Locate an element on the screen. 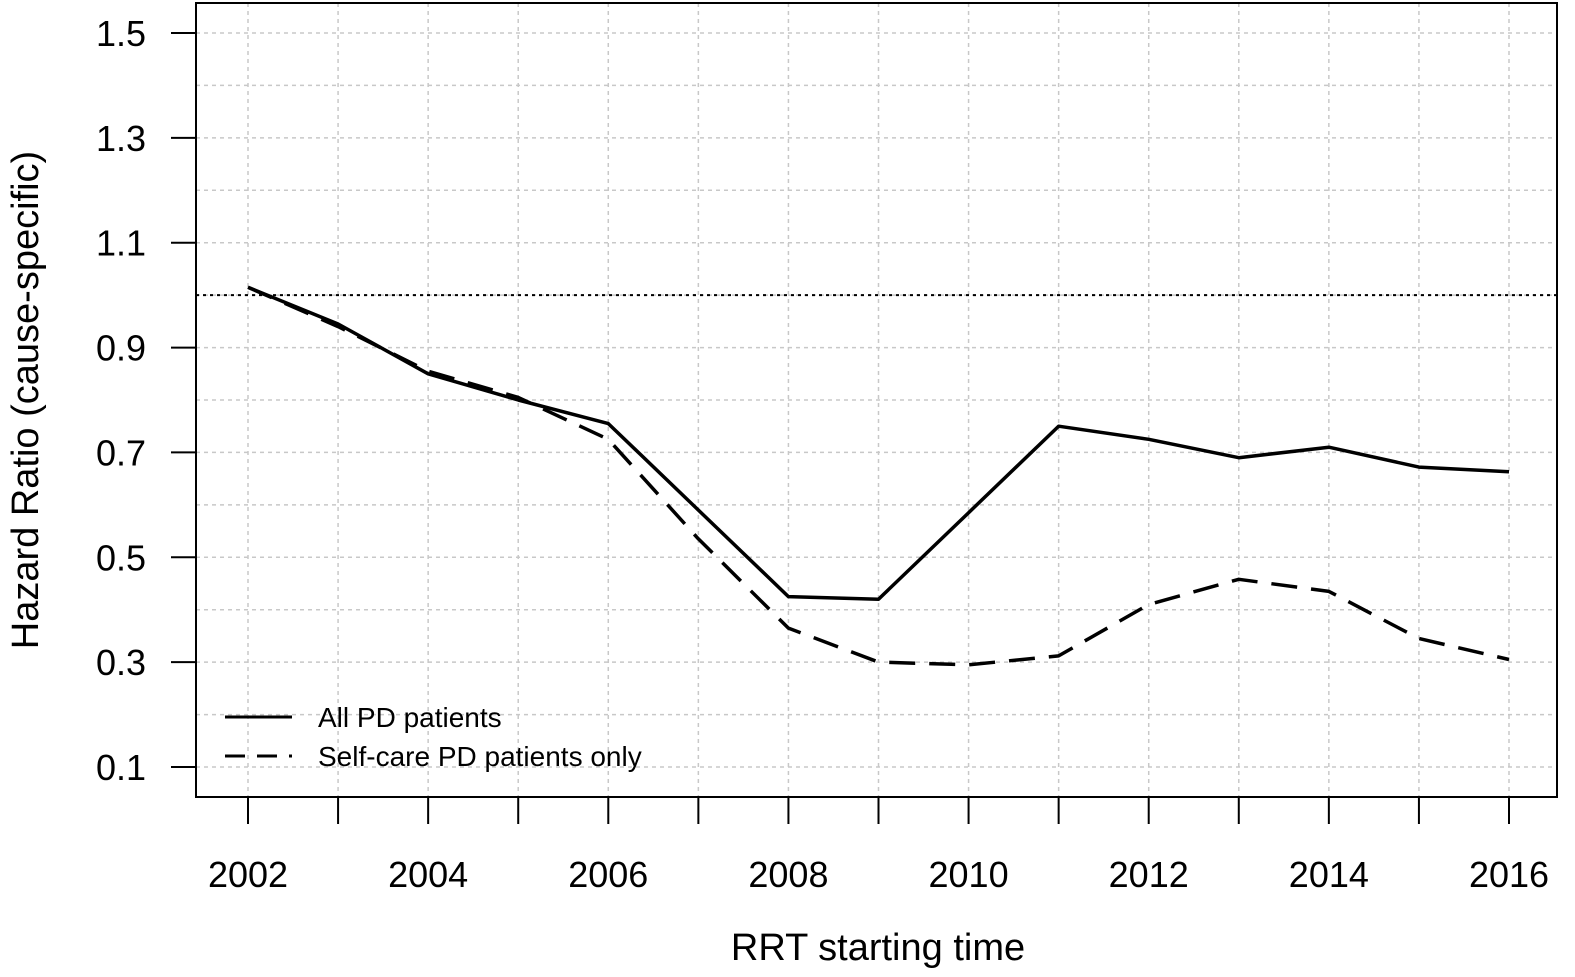  x-tick-label: 2010 is located at coordinates (969, 874).